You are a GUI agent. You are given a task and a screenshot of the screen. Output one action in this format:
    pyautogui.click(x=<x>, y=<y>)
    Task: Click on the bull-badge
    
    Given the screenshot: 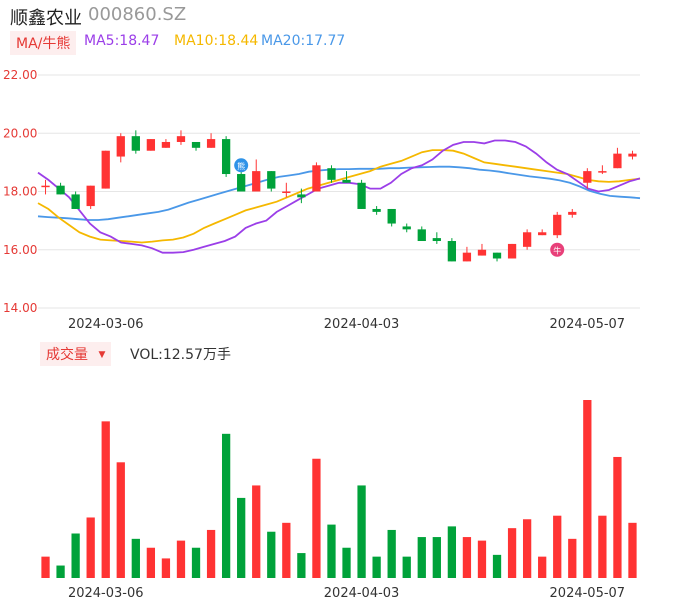 What is the action you would take?
    pyautogui.click(x=557, y=249)
    